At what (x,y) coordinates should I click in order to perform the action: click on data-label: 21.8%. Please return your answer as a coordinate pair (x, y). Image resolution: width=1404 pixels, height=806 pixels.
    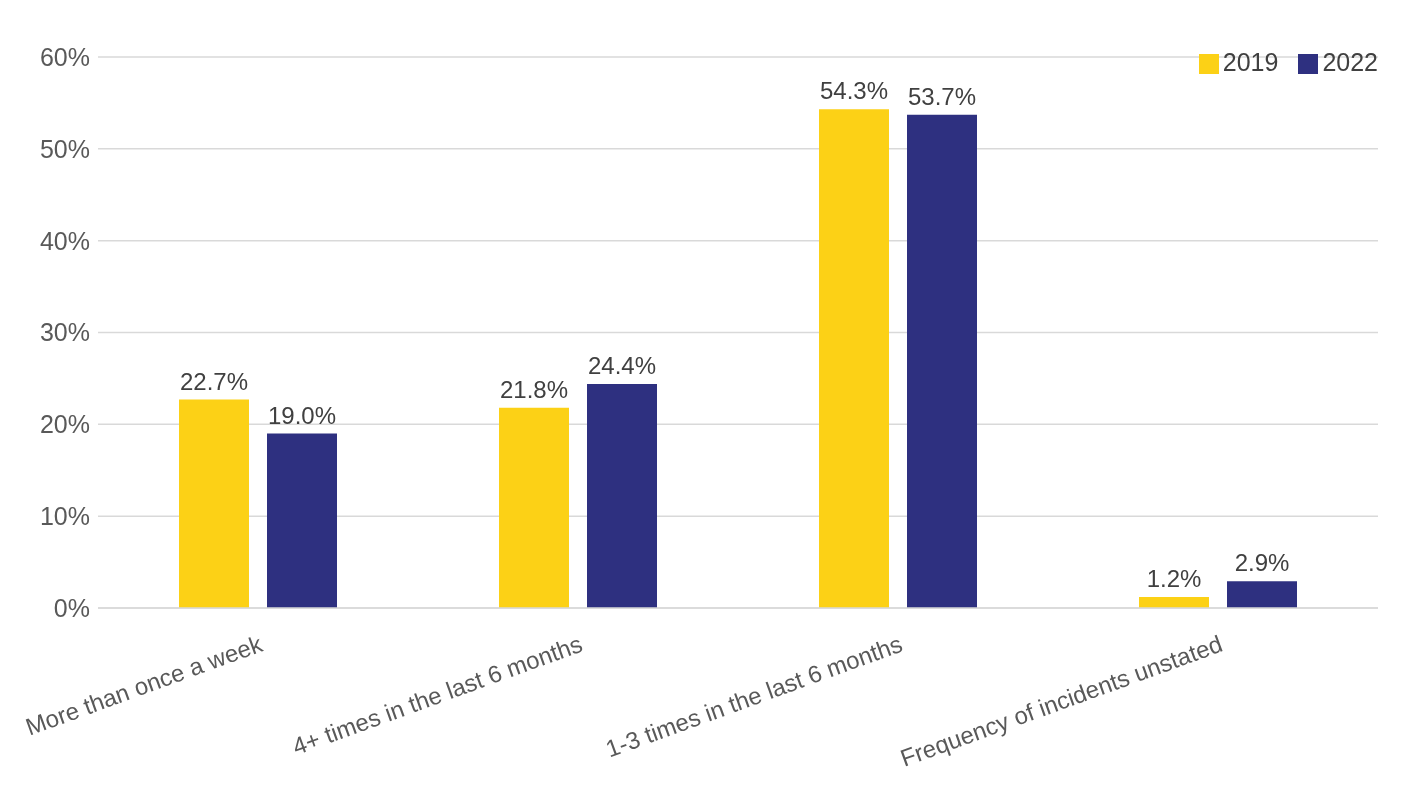
    Looking at the image, I should click on (534, 389).